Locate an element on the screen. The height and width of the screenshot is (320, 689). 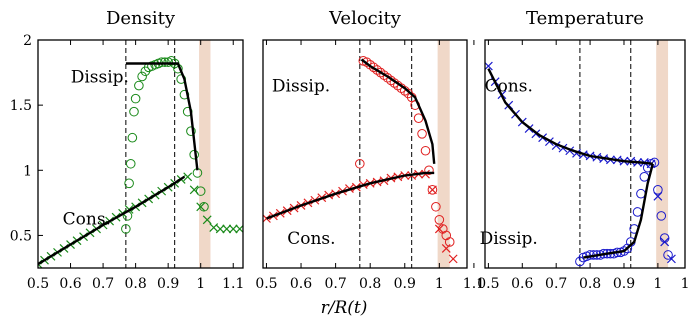
chart-title: Velocity is located at coordinates (365, 18).